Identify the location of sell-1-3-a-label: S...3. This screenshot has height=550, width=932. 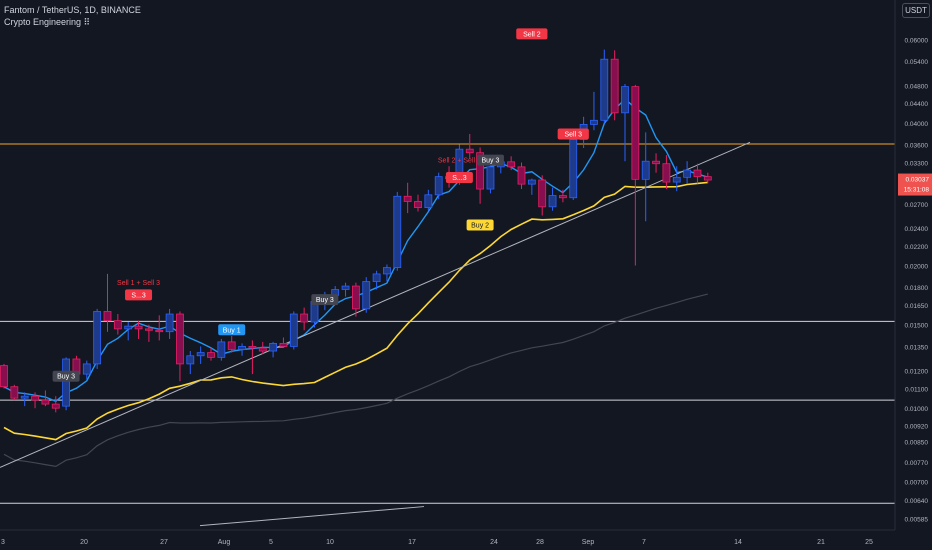
(139, 295).